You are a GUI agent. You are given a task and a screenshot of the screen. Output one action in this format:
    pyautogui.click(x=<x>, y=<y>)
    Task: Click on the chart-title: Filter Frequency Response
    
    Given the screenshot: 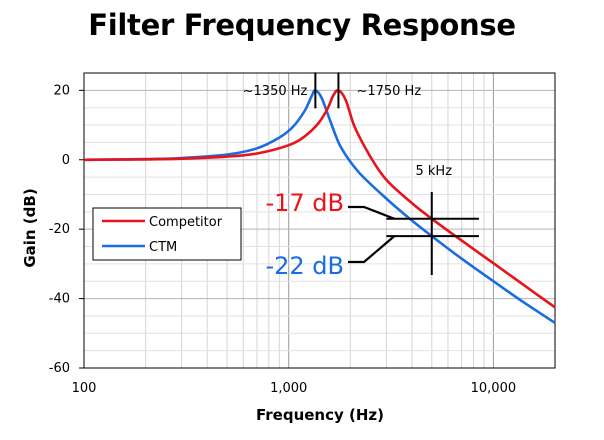 What is the action you would take?
    pyautogui.click(x=302, y=25)
    